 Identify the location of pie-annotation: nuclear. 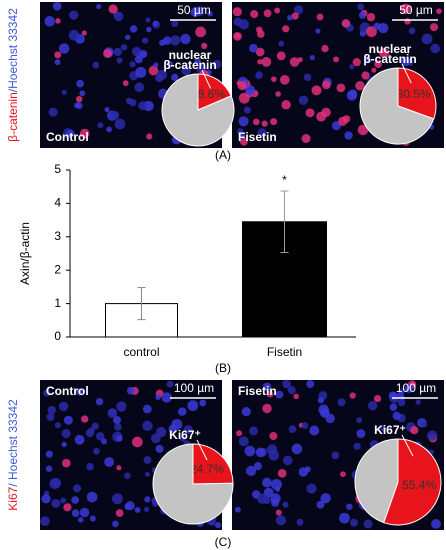
(190, 55).